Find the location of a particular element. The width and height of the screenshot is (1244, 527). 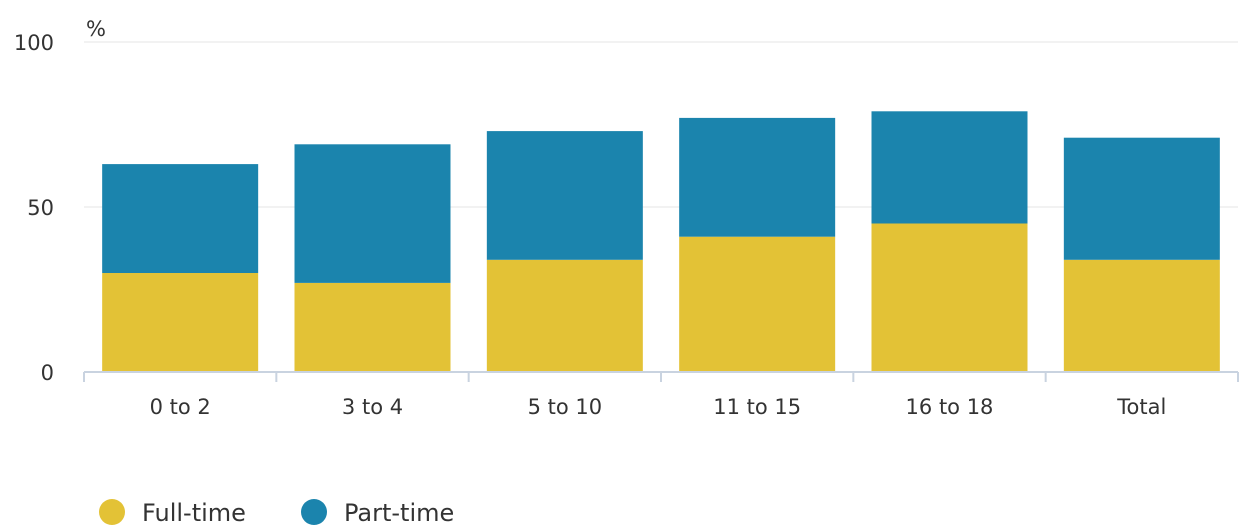

legend-label: Part-time is located at coordinates (399, 513).